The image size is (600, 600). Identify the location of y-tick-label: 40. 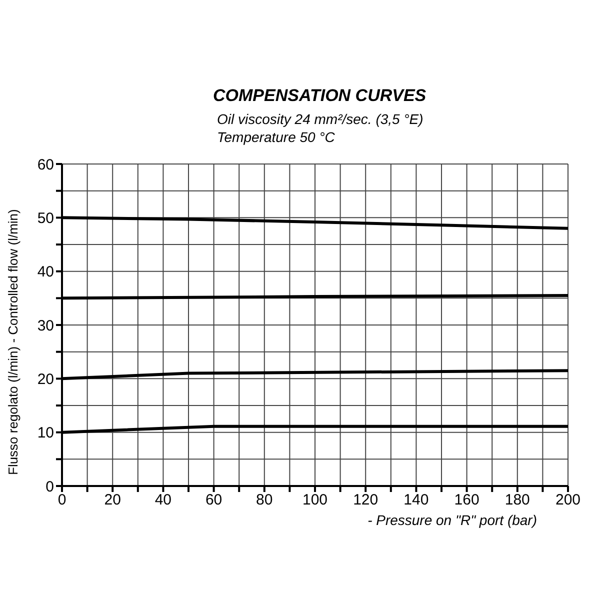
(45, 272).